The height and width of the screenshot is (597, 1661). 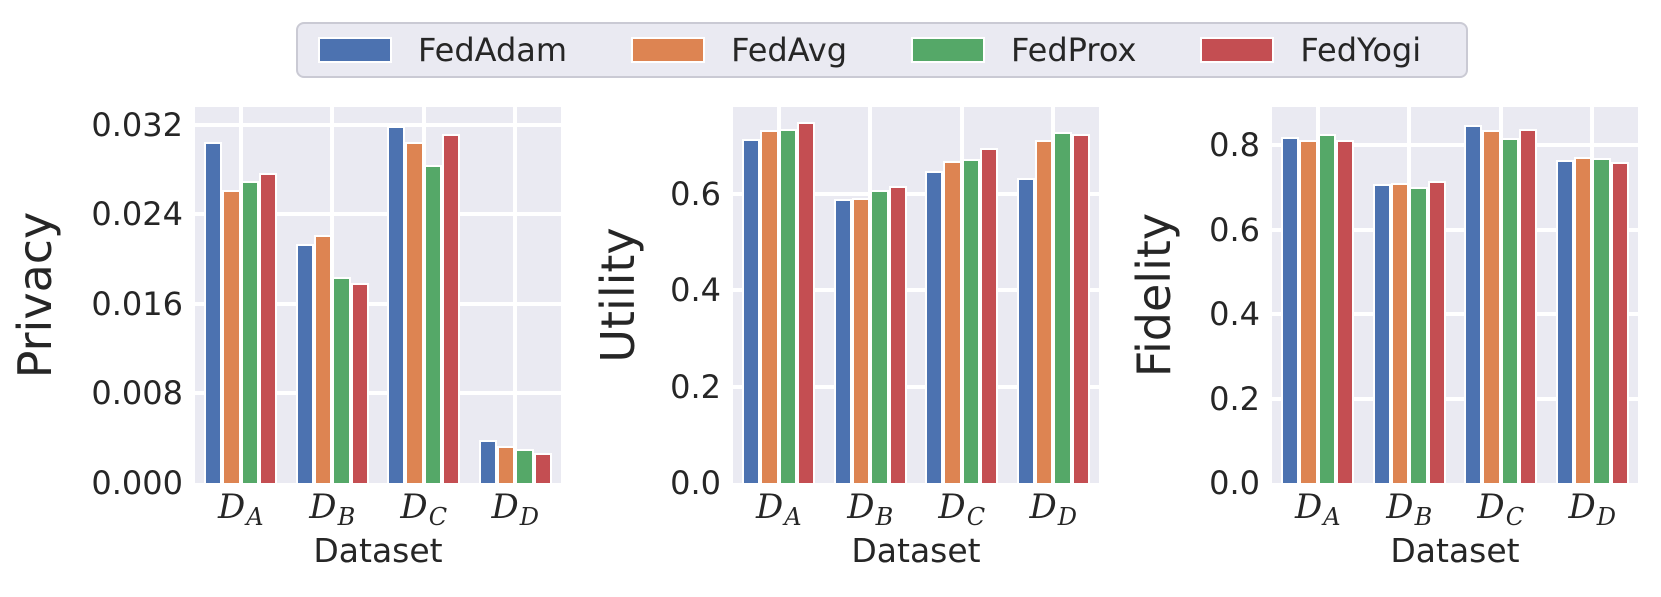 I want to click on legend: FedAdam FedAvg FedProx FedYogi, so click(x=882, y=50).